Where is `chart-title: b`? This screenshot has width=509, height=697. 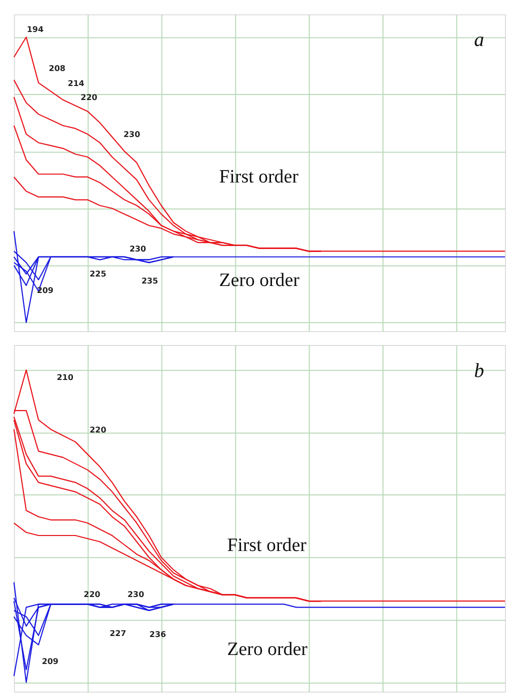 chart-title: b is located at coordinates (479, 371).